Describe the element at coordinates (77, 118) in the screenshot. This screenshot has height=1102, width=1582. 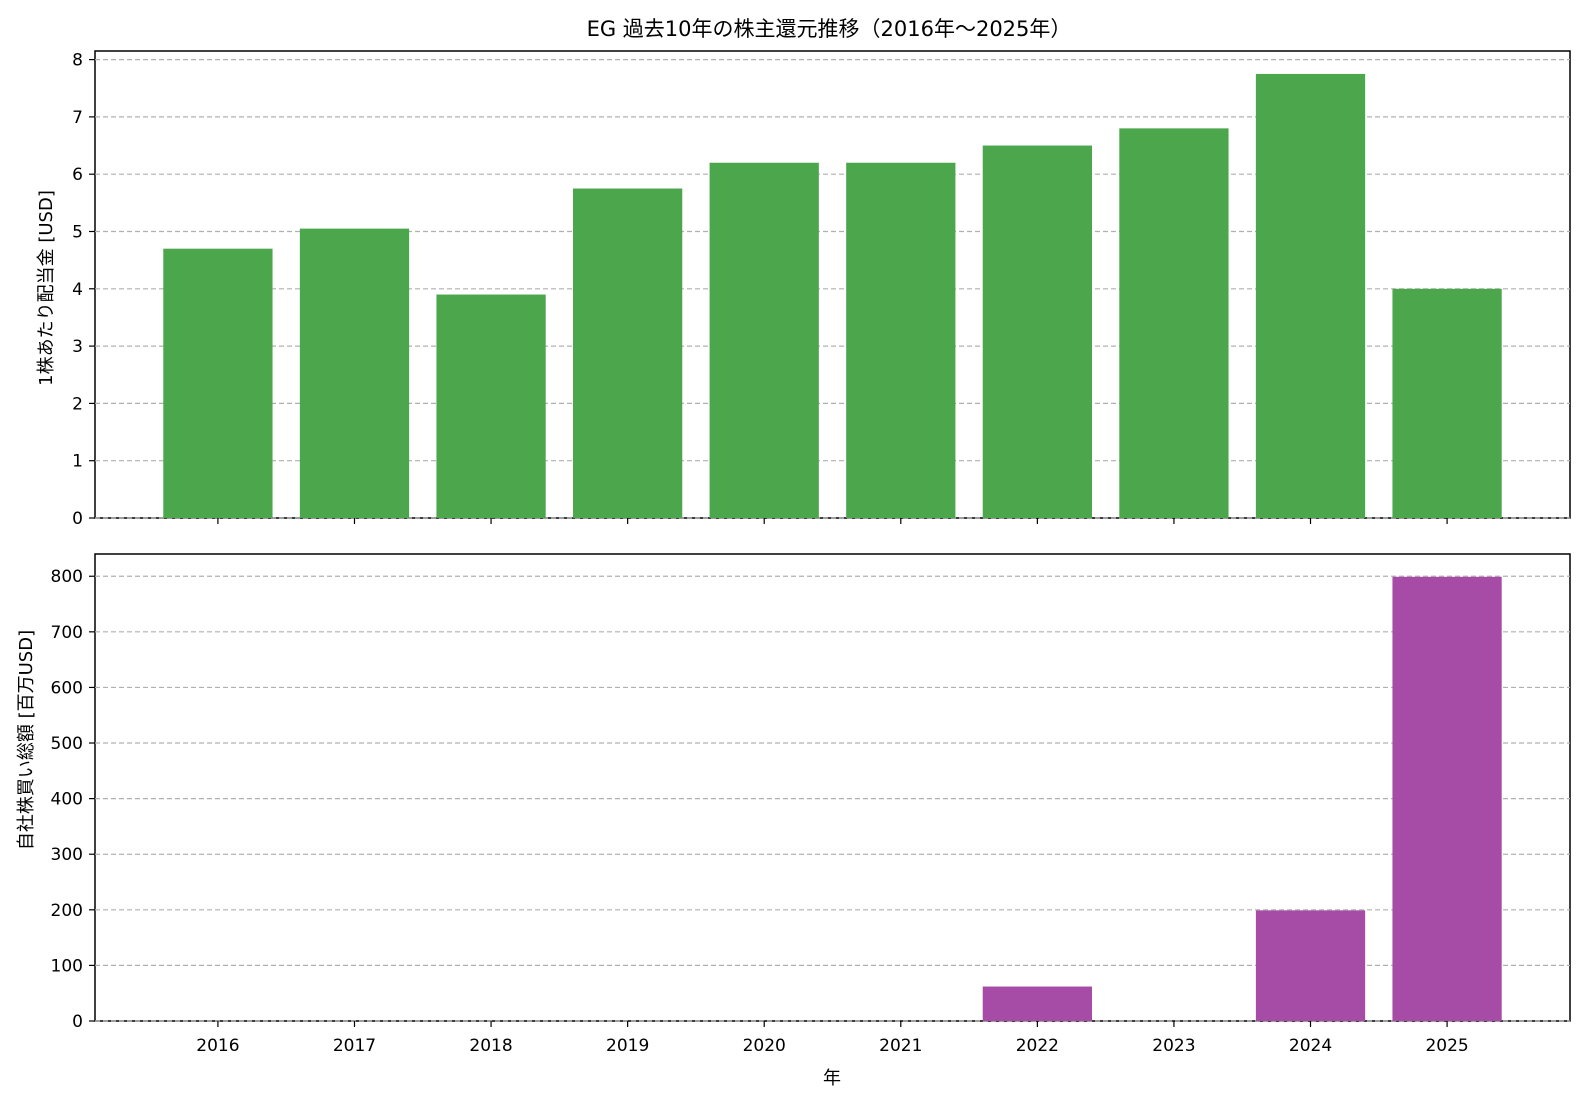
I see `dividend-y-tick-label: 7` at that location.